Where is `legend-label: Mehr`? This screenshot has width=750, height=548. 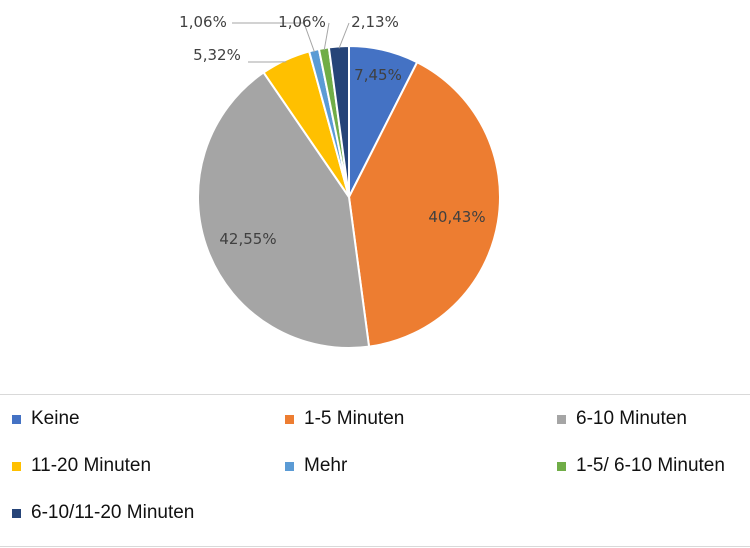
legend-label: Mehr is located at coordinates (326, 465).